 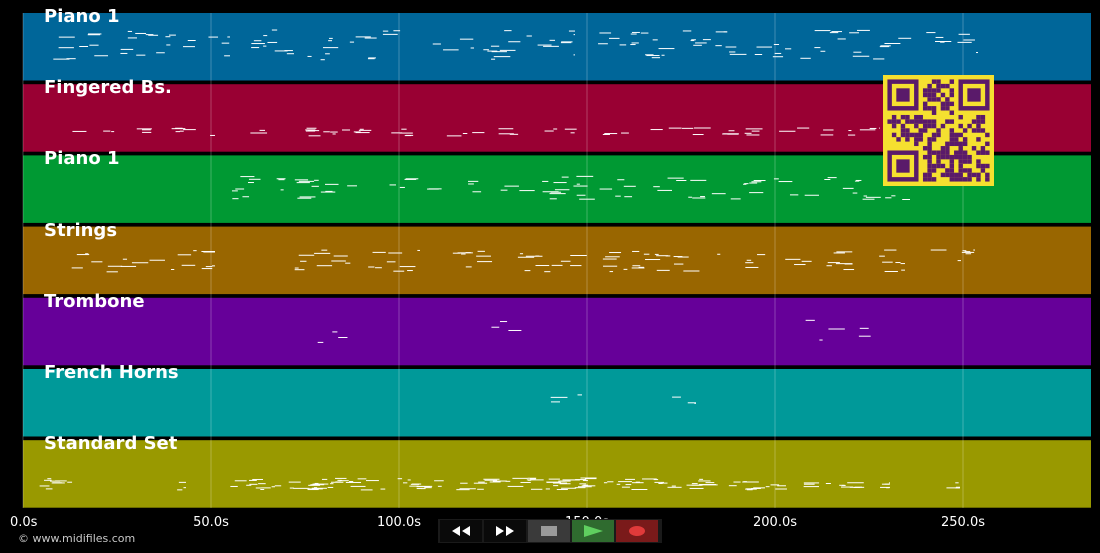 What do you see at coordinates (81, 230) in the screenshot?
I see `track-title: Strings` at bounding box center [81, 230].